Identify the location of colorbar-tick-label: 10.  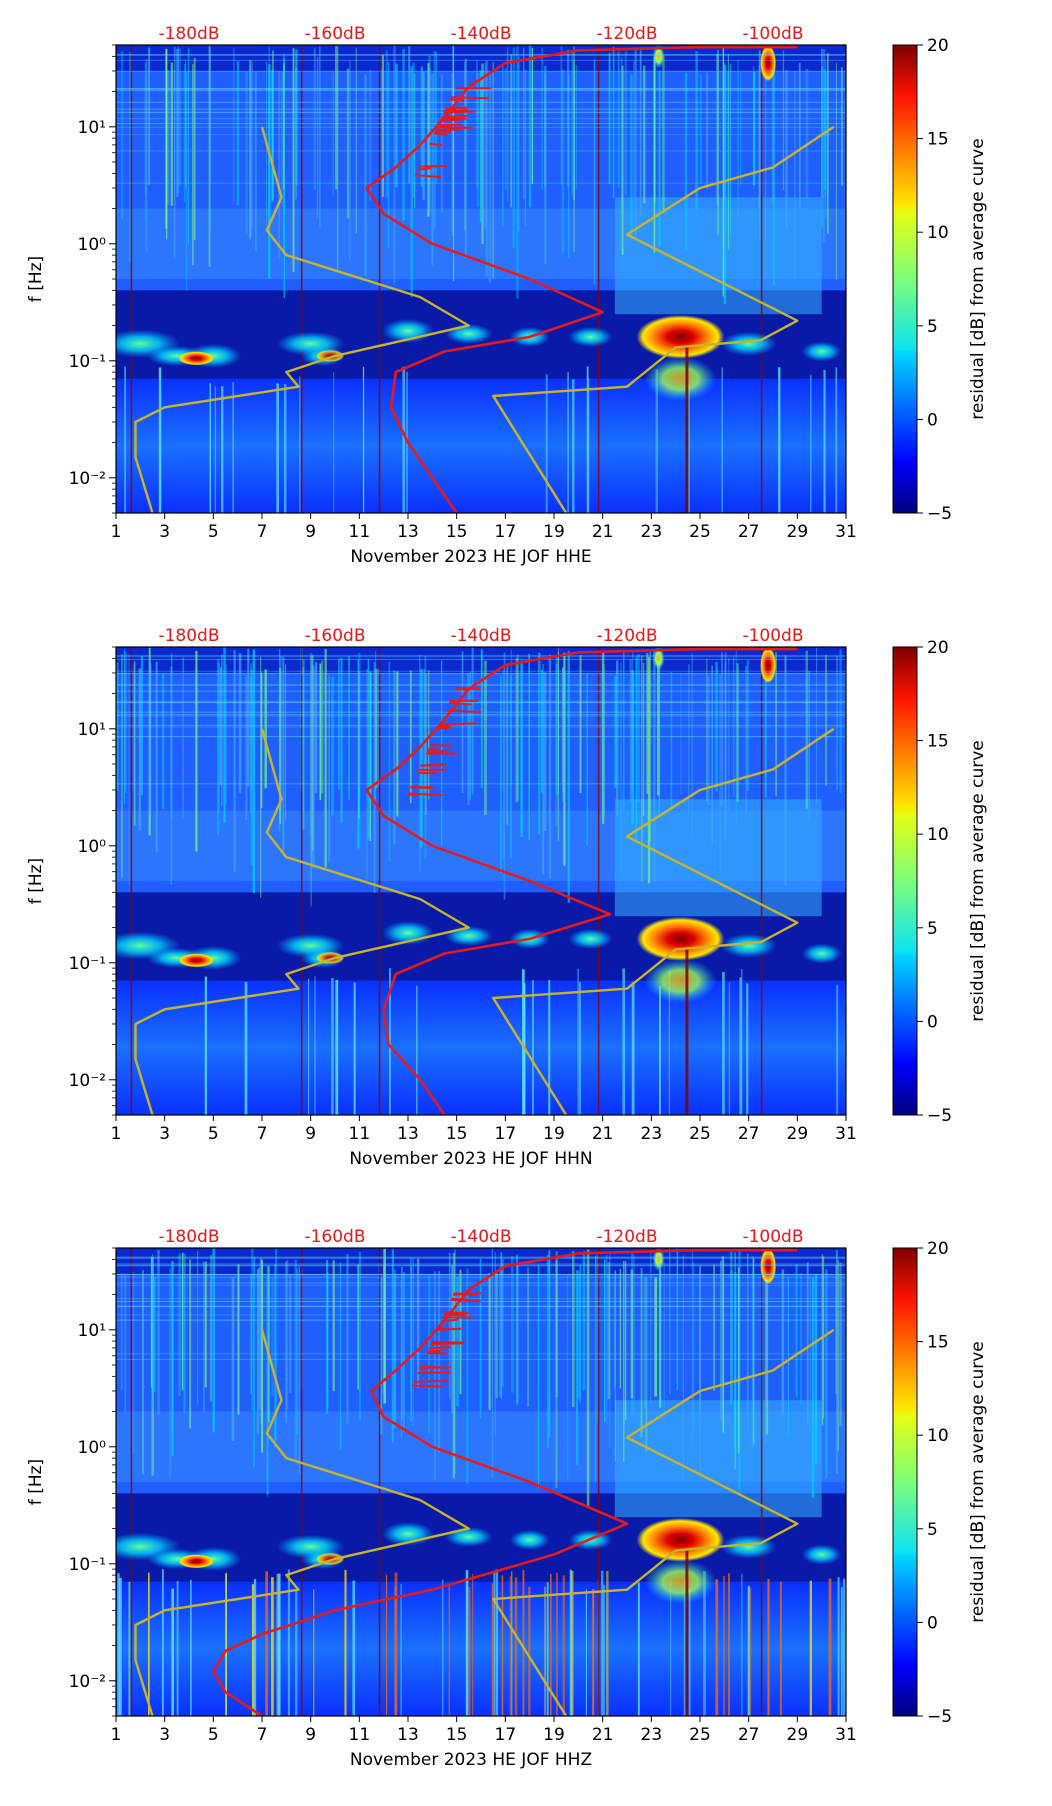
(938, 233).